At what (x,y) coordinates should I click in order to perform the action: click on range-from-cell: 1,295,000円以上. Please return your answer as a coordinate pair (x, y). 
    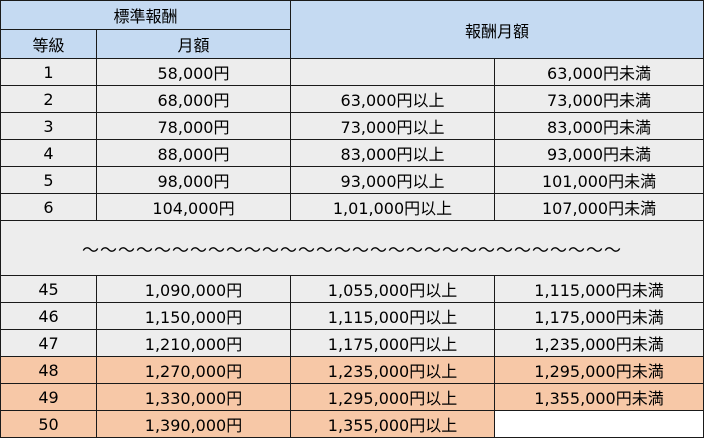
    Looking at the image, I should click on (393, 397).